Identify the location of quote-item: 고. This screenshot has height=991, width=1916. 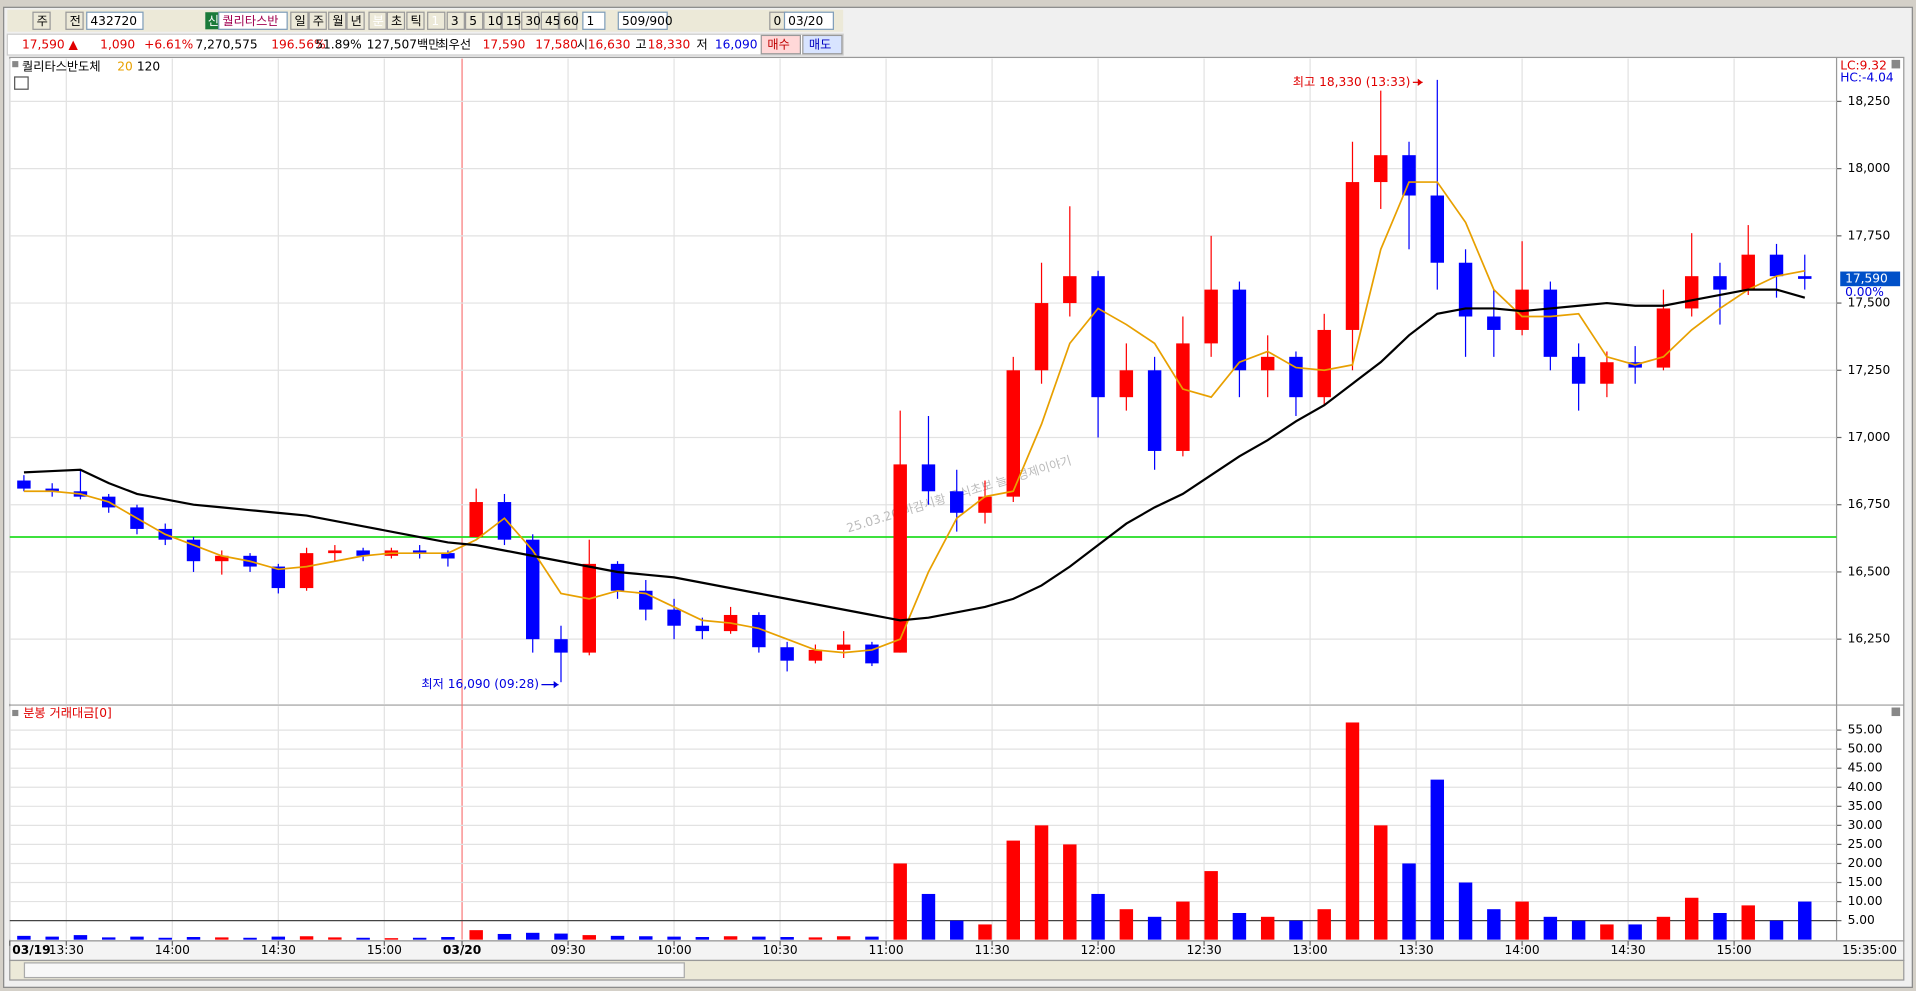
(640, 45).